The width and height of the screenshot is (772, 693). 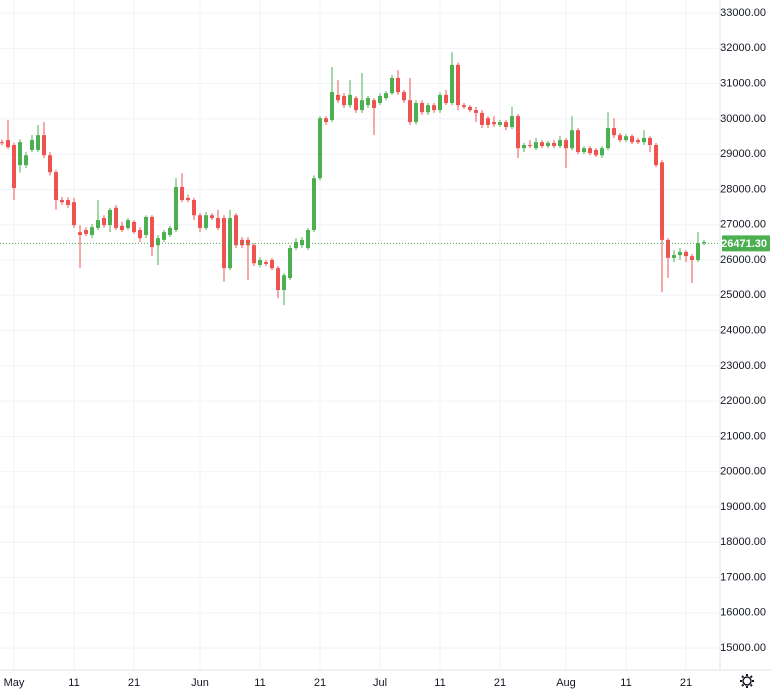 I want to click on y-tick-label: 16000.00, so click(x=743, y=613).